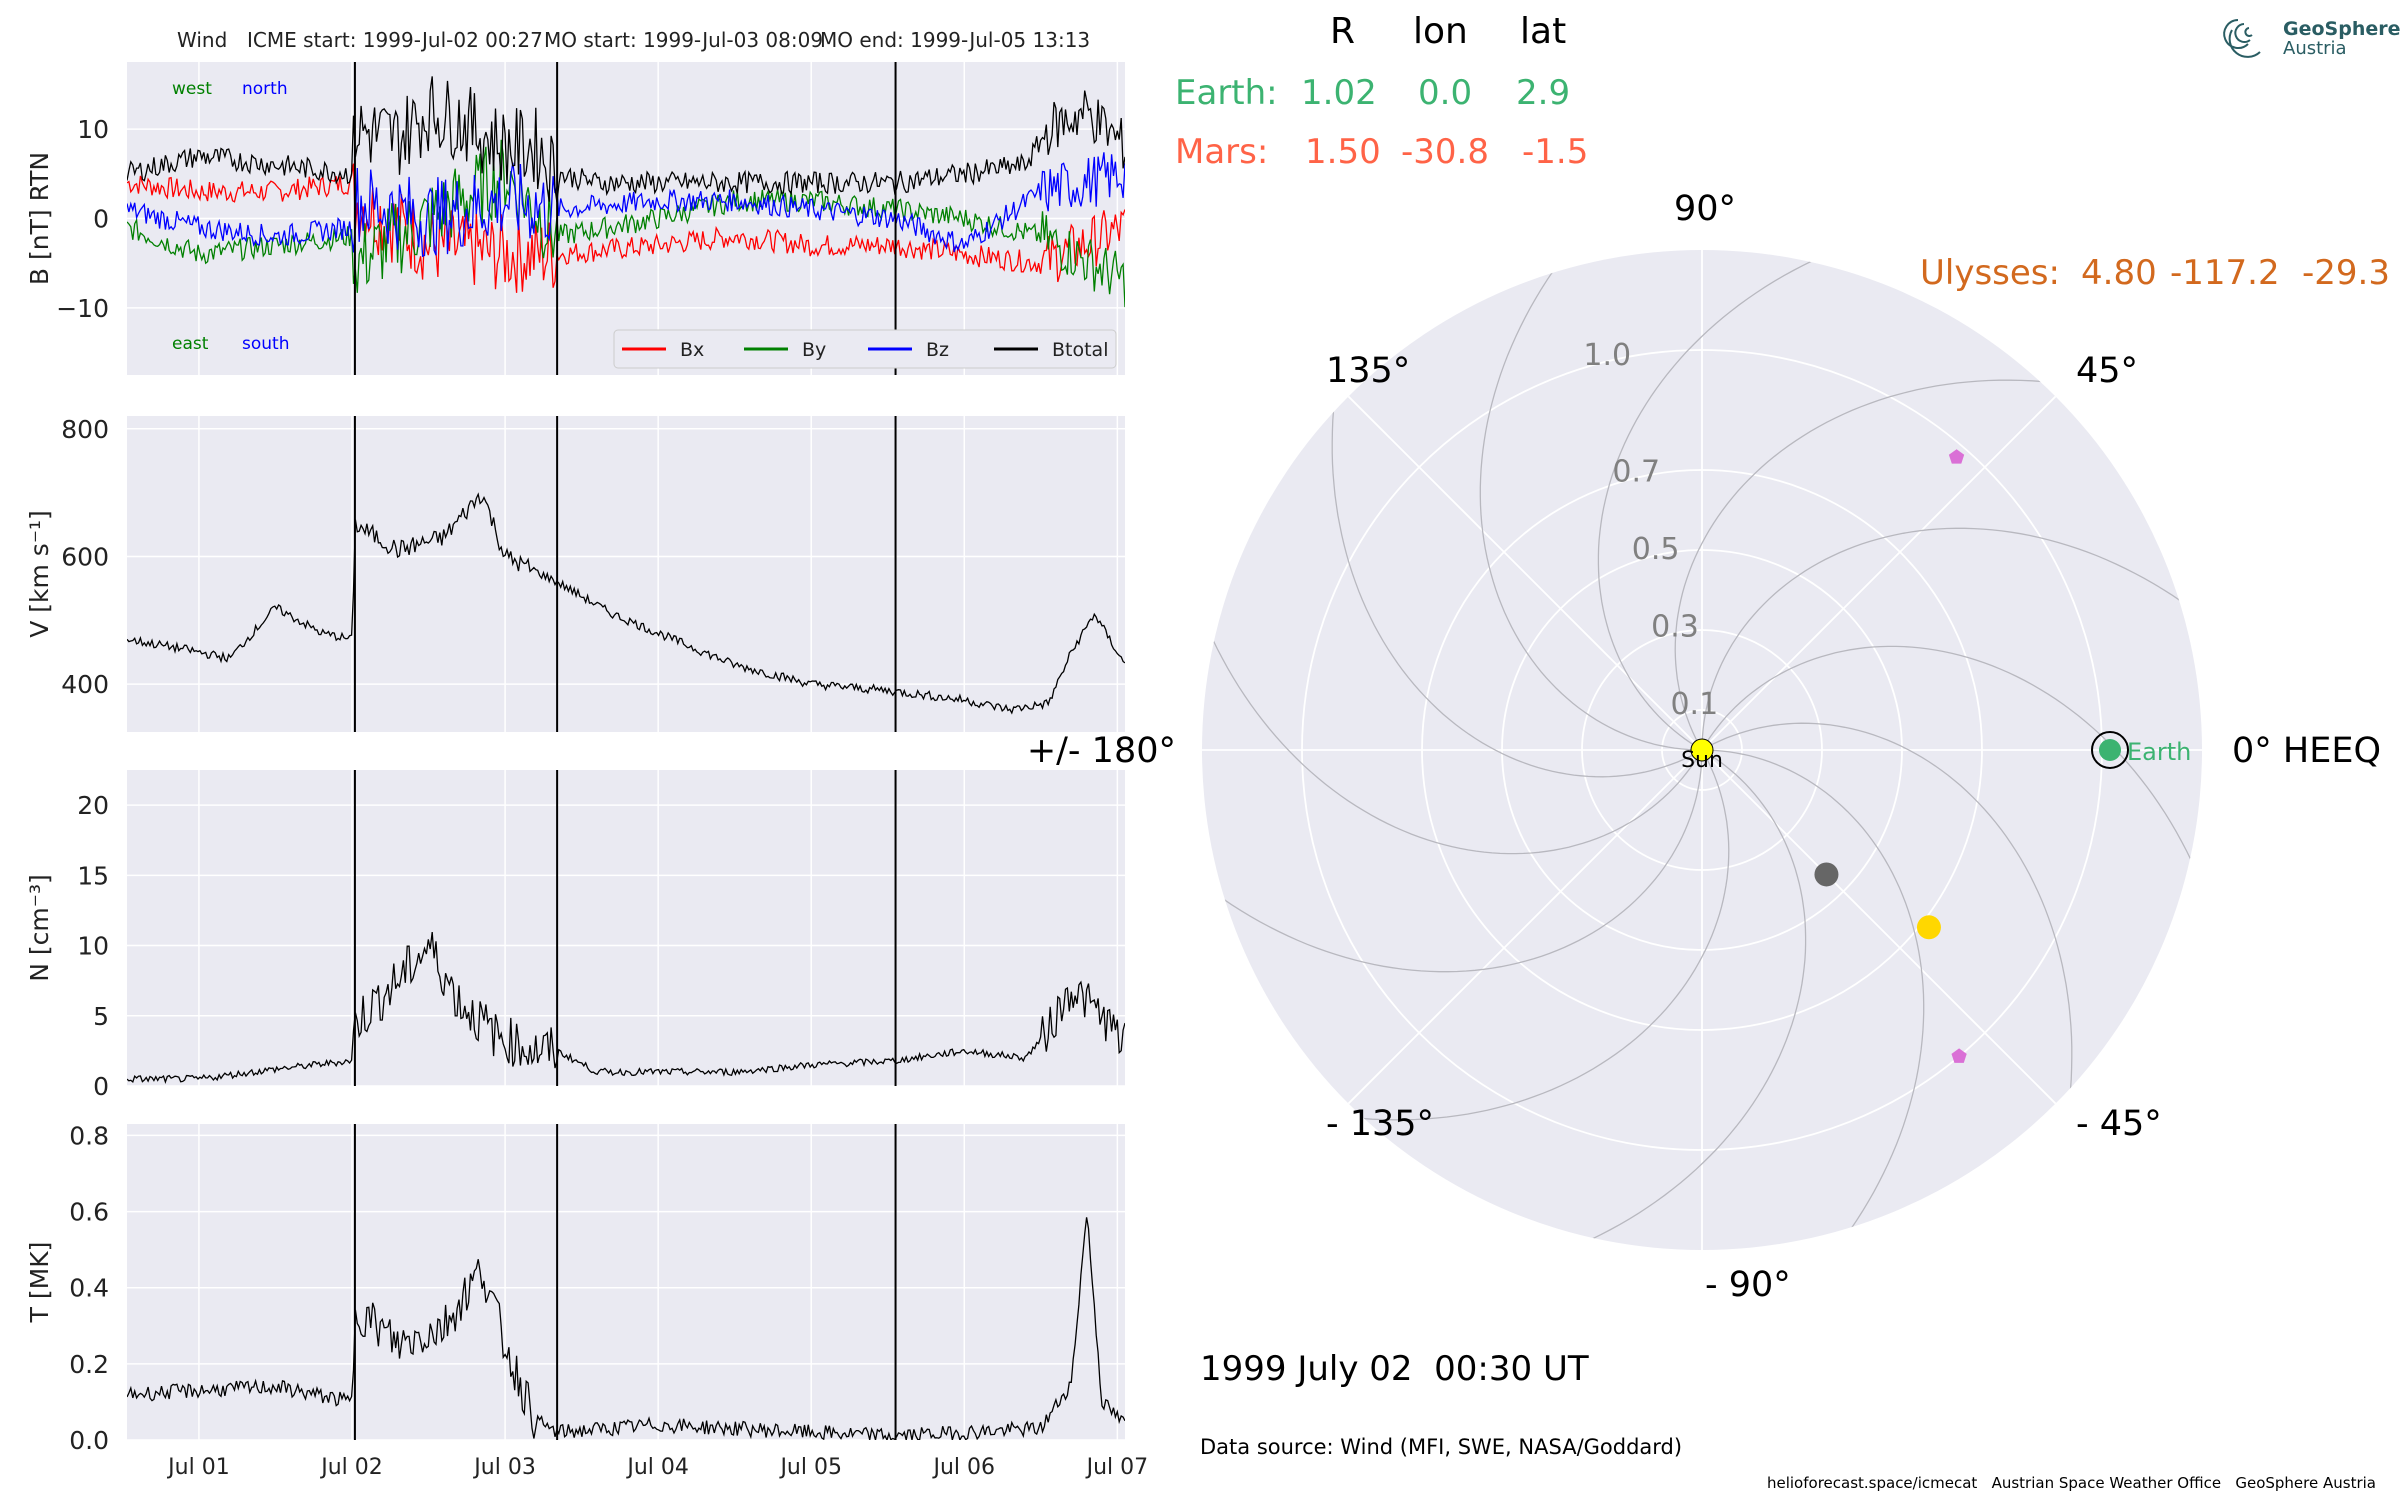  What do you see at coordinates (2242, 38) in the screenshot?
I see `geosphere-logo-icon` at bounding box center [2242, 38].